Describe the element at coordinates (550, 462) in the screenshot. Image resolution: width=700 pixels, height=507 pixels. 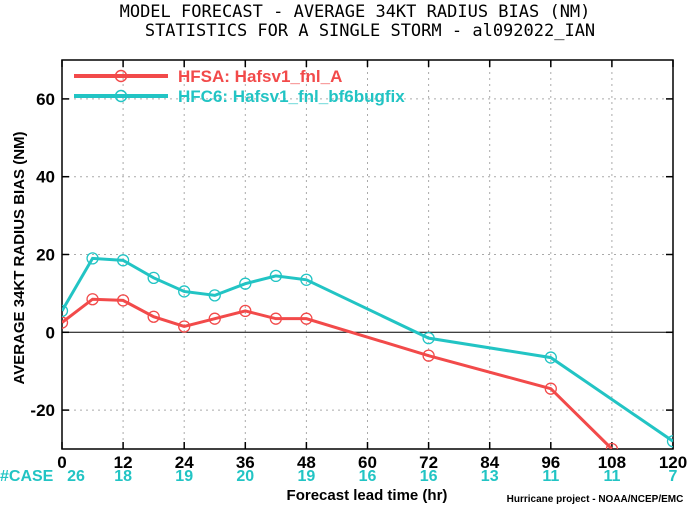
I see `x-tick-label: 96` at that location.